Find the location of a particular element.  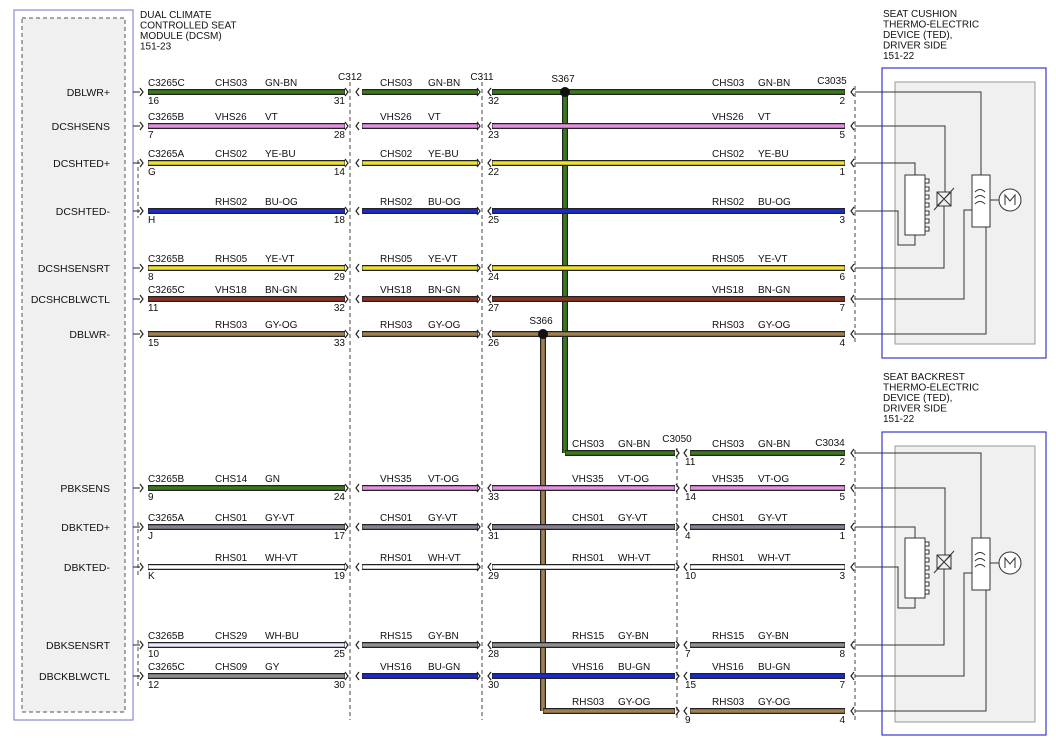

pin-number: 22 is located at coordinates (494, 172).